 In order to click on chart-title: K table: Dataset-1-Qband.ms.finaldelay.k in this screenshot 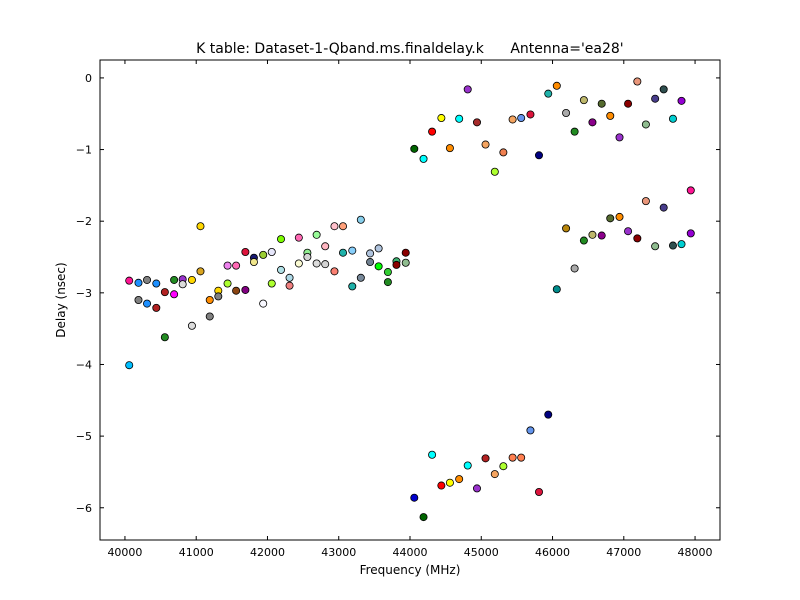, I will do `click(340, 49)`.